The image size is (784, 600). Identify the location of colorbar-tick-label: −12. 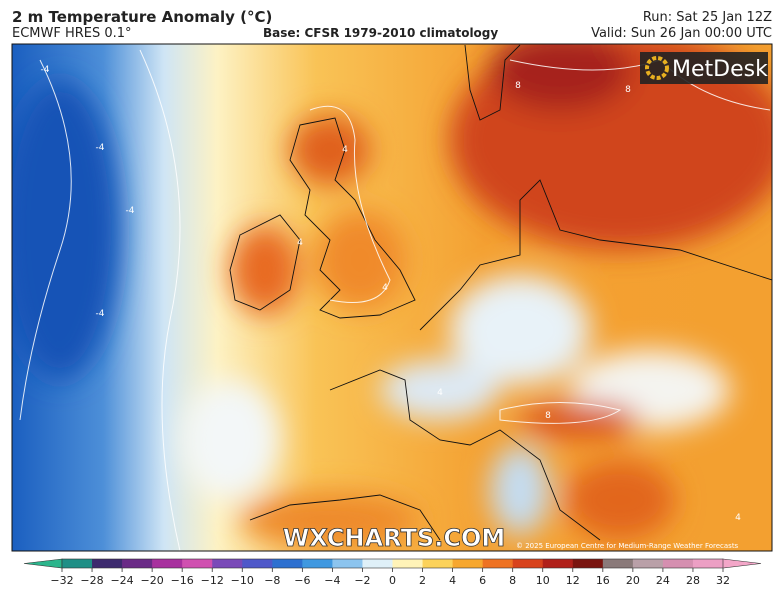
(212, 580).